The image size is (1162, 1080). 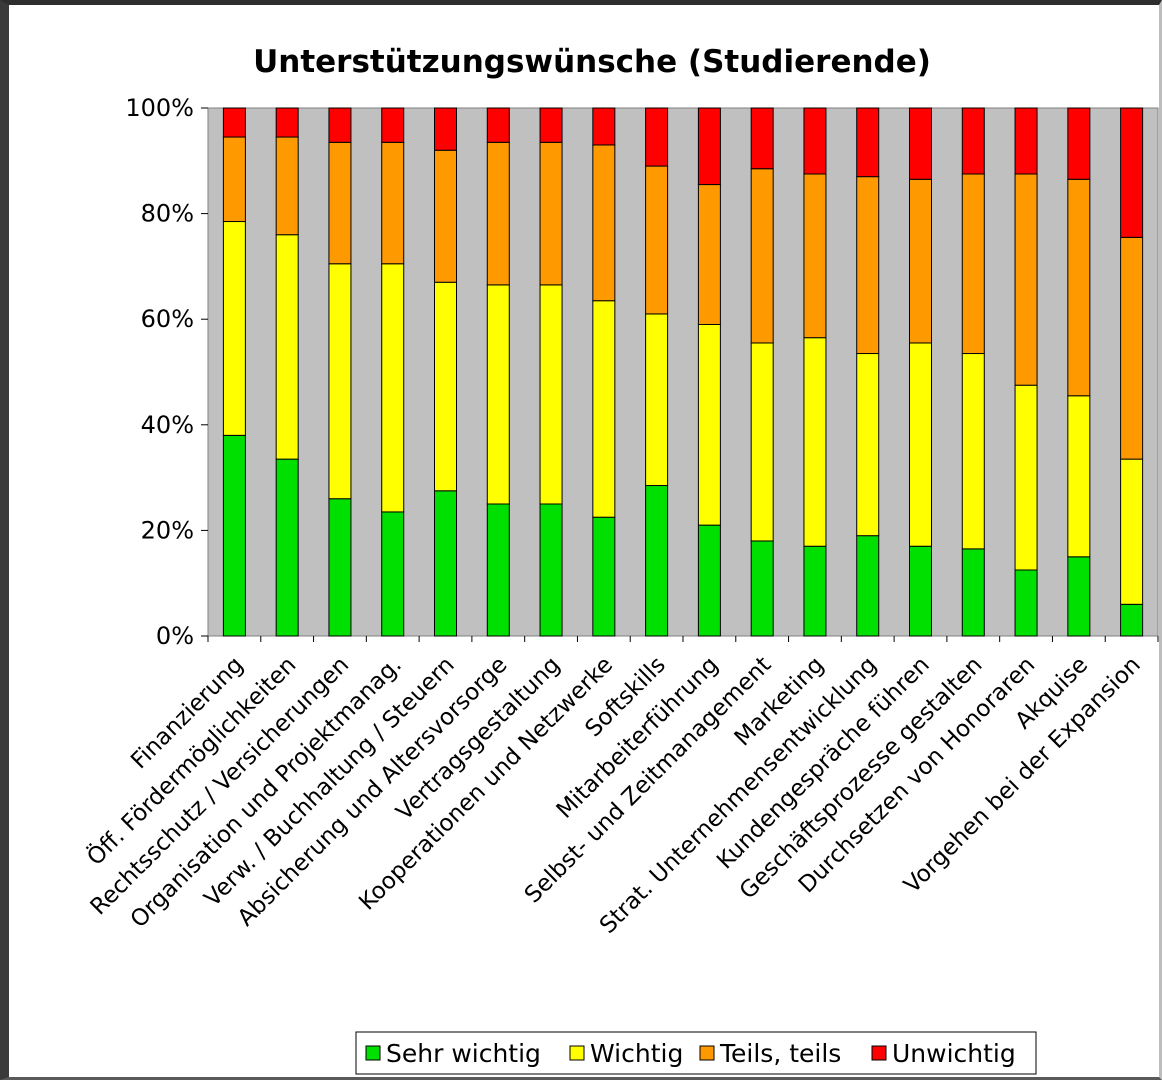 I want to click on legend-box, so click(x=696, y=1053).